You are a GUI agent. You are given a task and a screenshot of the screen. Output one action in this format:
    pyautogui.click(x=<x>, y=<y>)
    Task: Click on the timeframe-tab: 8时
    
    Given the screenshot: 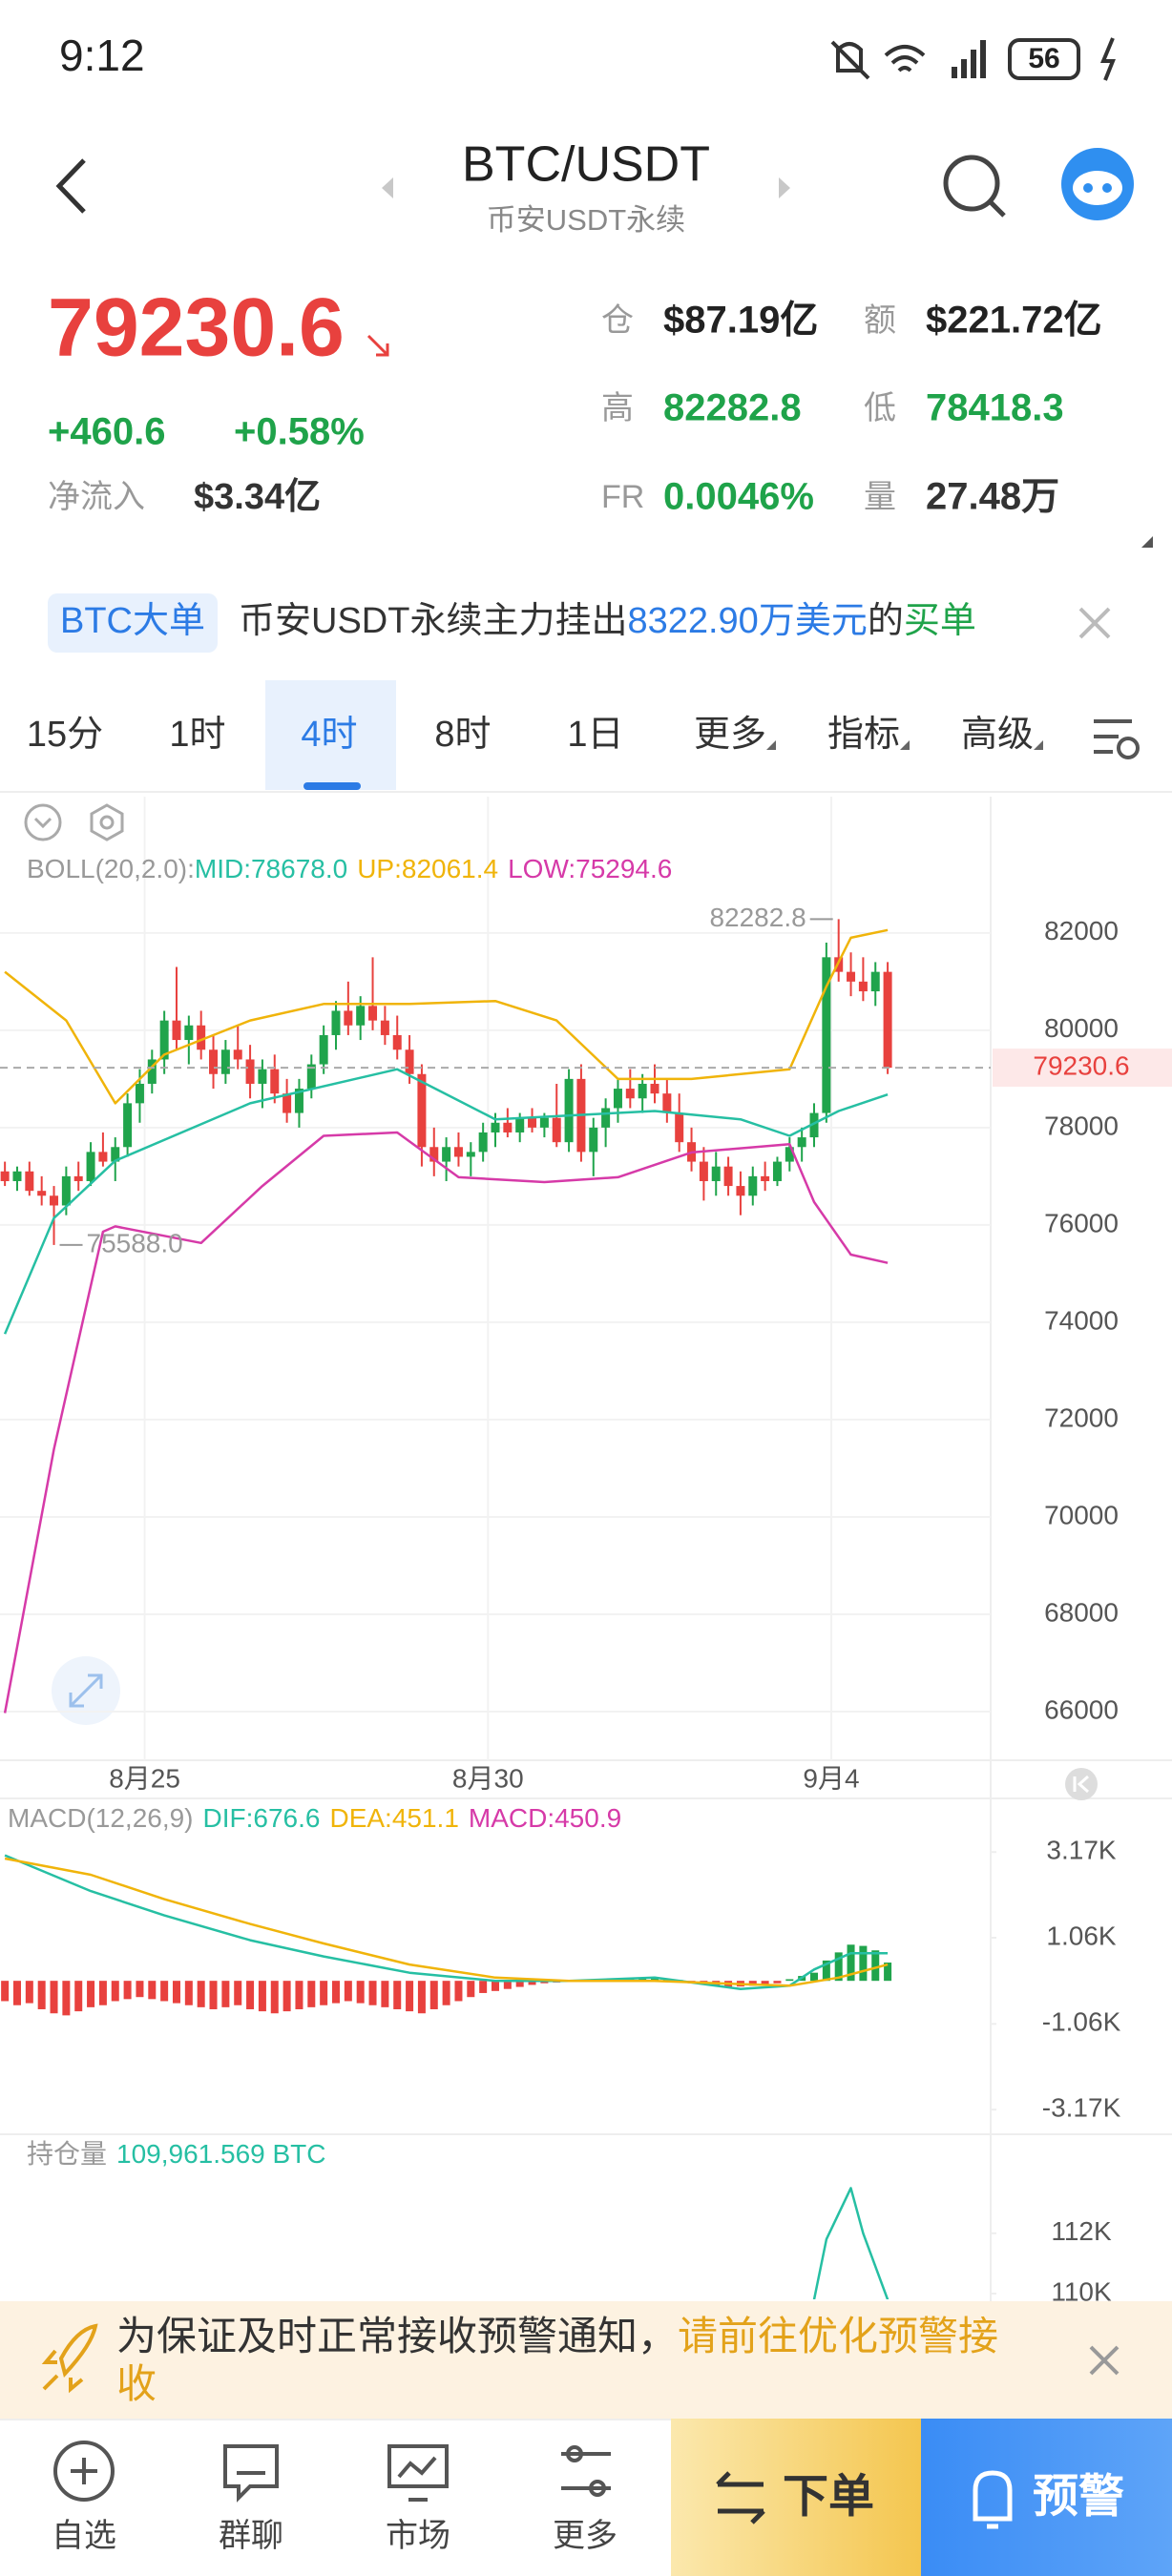 What is the action you would take?
    pyautogui.click(x=462, y=735)
    